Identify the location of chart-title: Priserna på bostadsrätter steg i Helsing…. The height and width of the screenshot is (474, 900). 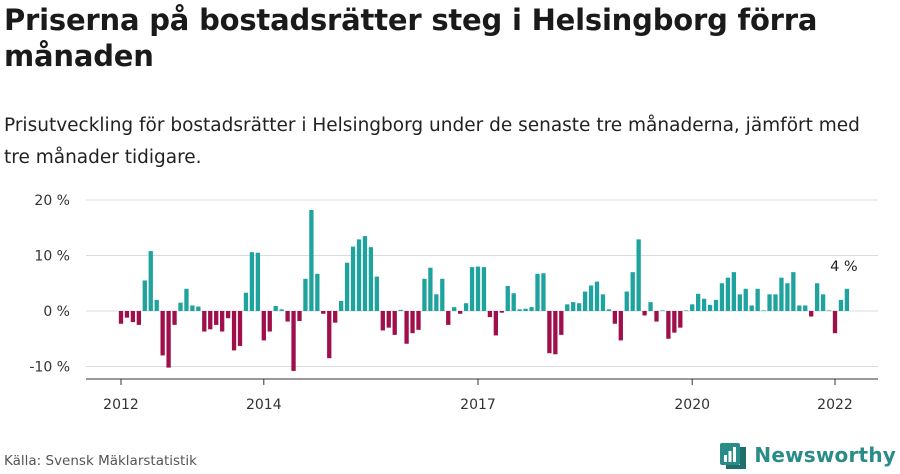
(411, 38).